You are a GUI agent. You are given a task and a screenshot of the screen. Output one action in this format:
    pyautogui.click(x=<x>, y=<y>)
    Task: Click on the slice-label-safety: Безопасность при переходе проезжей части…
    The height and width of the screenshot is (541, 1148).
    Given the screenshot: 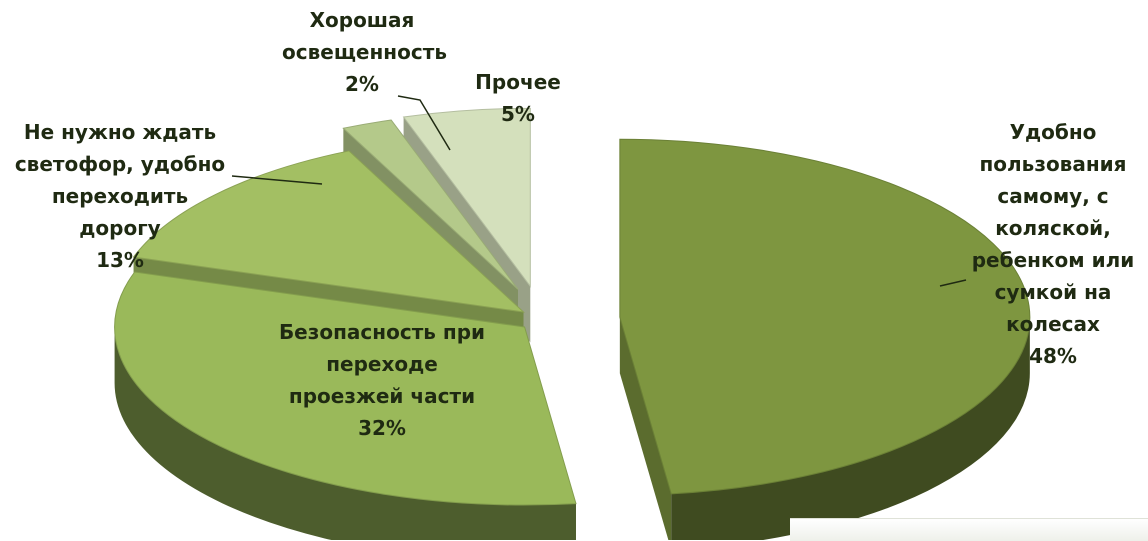 What is the action you would take?
    pyautogui.click(x=382, y=380)
    